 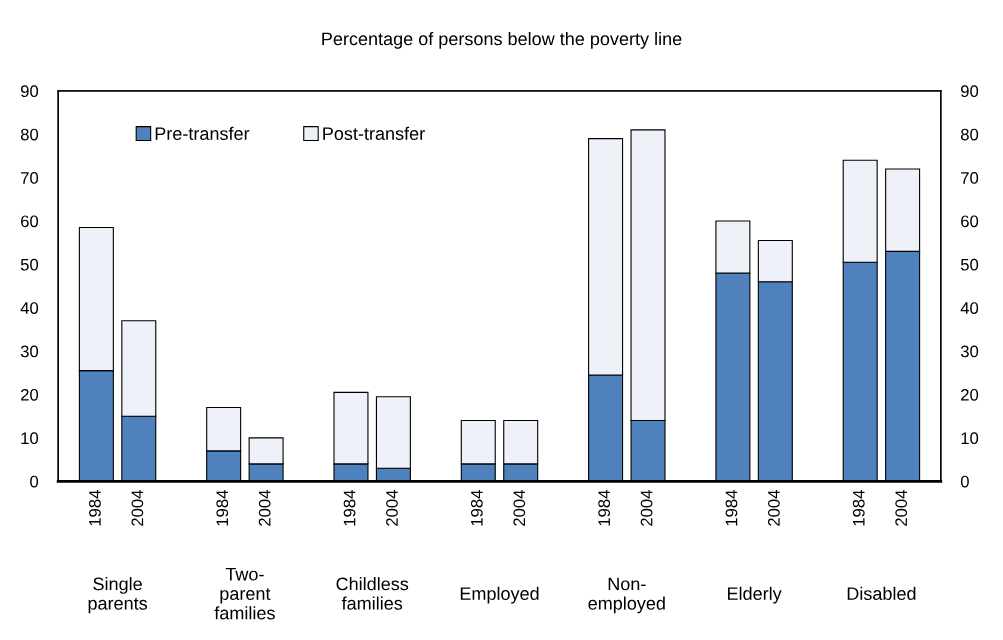 What do you see at coordinates (881, 593) in the screenshot?
I see `text: Disabled` at bounding box center [881, 593].